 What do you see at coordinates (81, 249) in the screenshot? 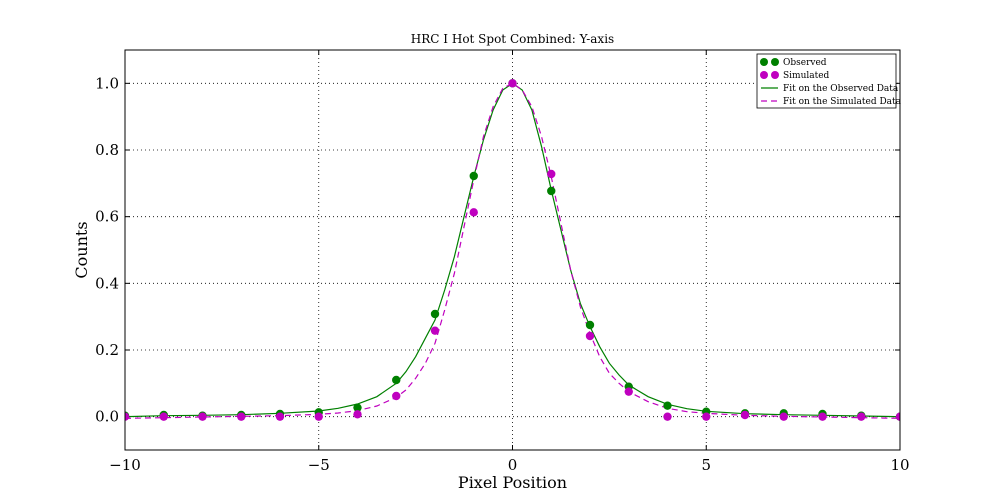
I see `y-axis-label: Counts` at bounding box center [81, 249].